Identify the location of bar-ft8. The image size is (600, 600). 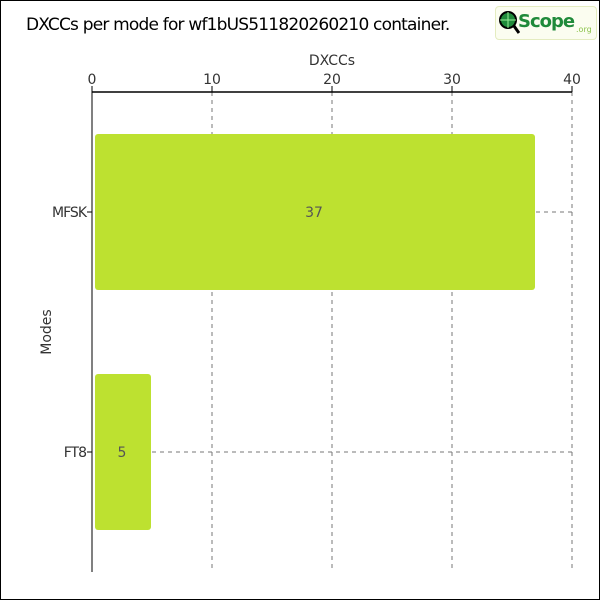
(123, 452).